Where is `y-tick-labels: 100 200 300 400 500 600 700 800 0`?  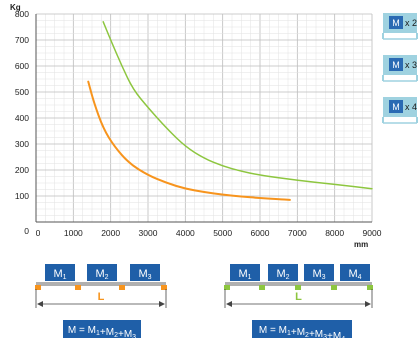 y-tick-labels: 100 200 300 400 500 600 700 800 0 is located at coordinates (22, 122).